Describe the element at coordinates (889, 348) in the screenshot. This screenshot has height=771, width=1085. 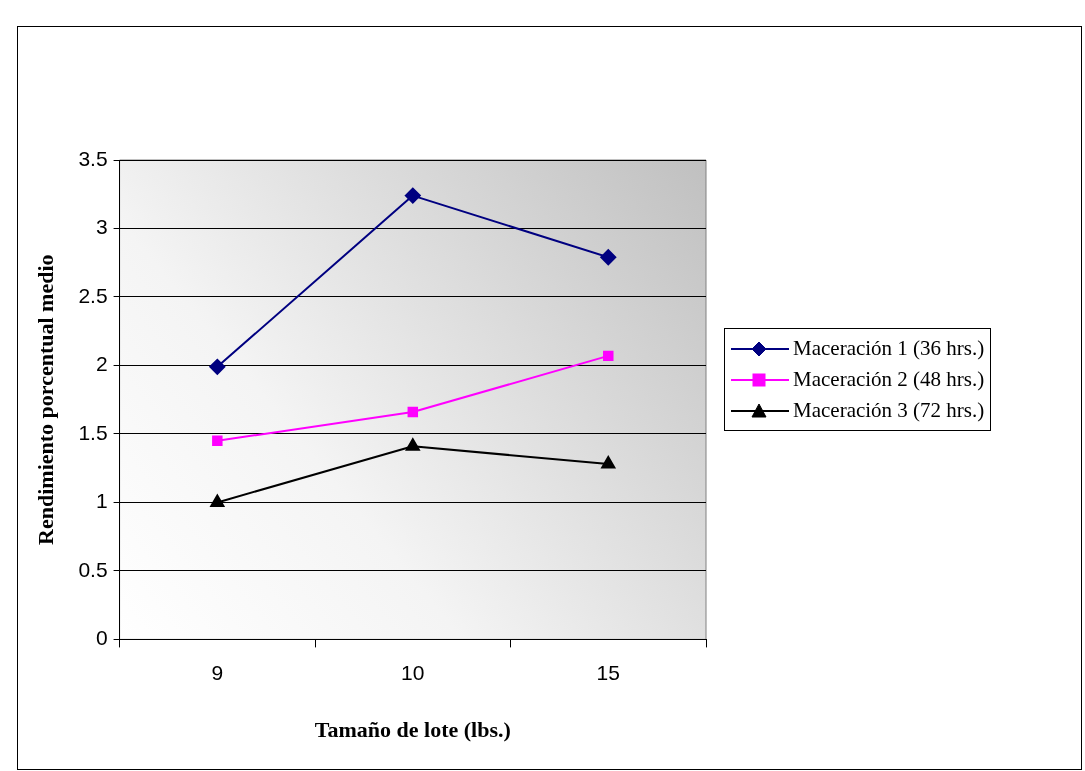
I see `legend-label: Maceración 1 (36 hrs.)` at that location.